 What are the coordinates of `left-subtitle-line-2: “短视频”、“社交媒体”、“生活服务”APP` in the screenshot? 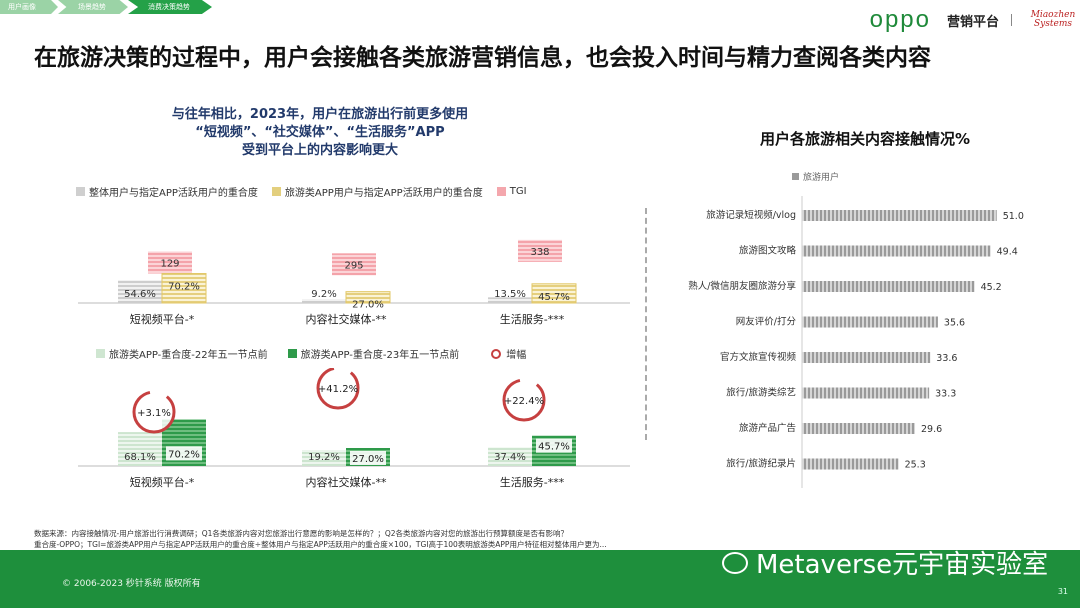 It's located at (320, 132).